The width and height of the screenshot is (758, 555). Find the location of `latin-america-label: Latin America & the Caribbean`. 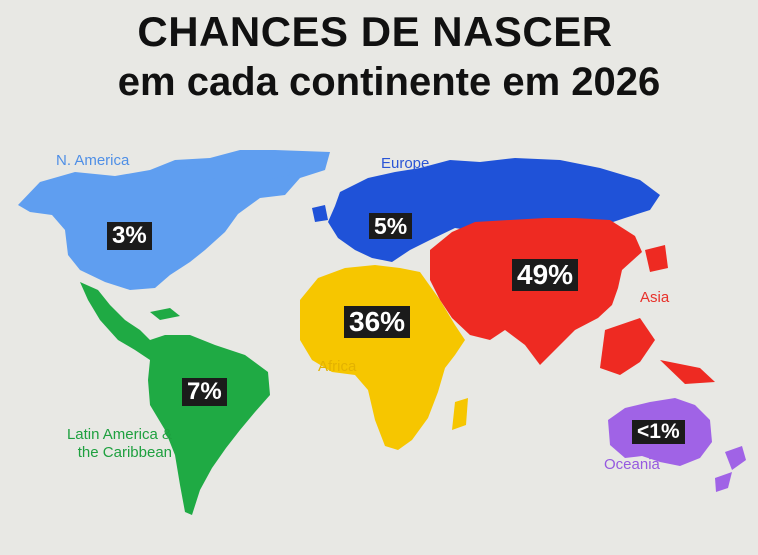

latin-america-label: Latin America & the Caribbean is located at coordinates (112, 444).